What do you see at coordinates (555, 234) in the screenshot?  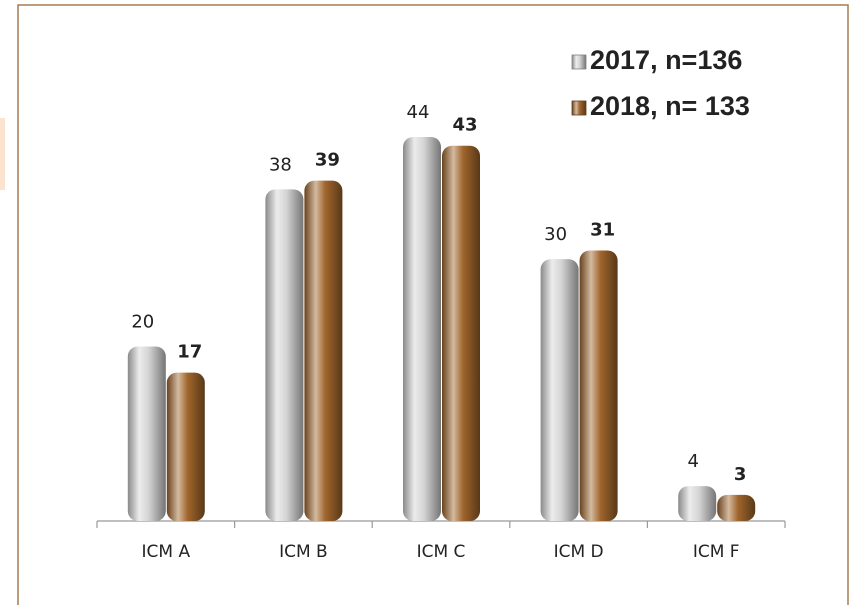 I see `value-label: 30` at bounding box center [555, 234].